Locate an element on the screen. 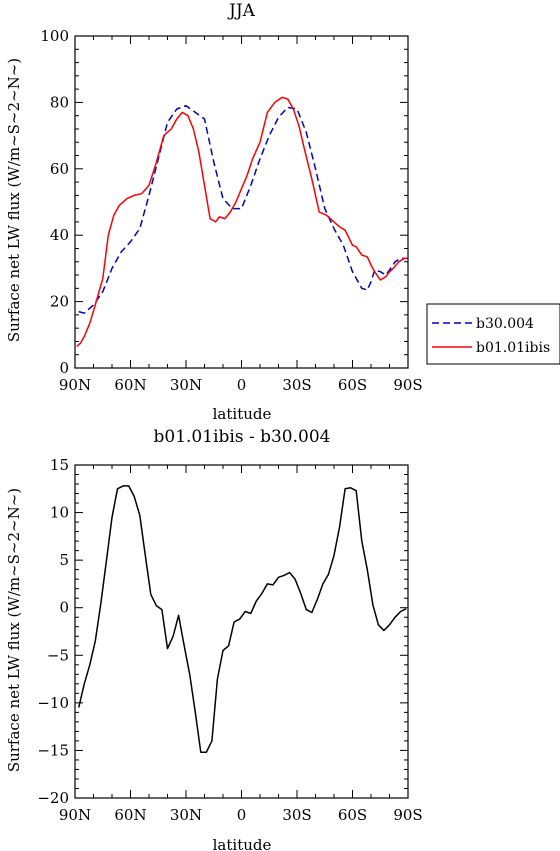  top-x-axis-label: latitude is located at coordinates (242, 414).